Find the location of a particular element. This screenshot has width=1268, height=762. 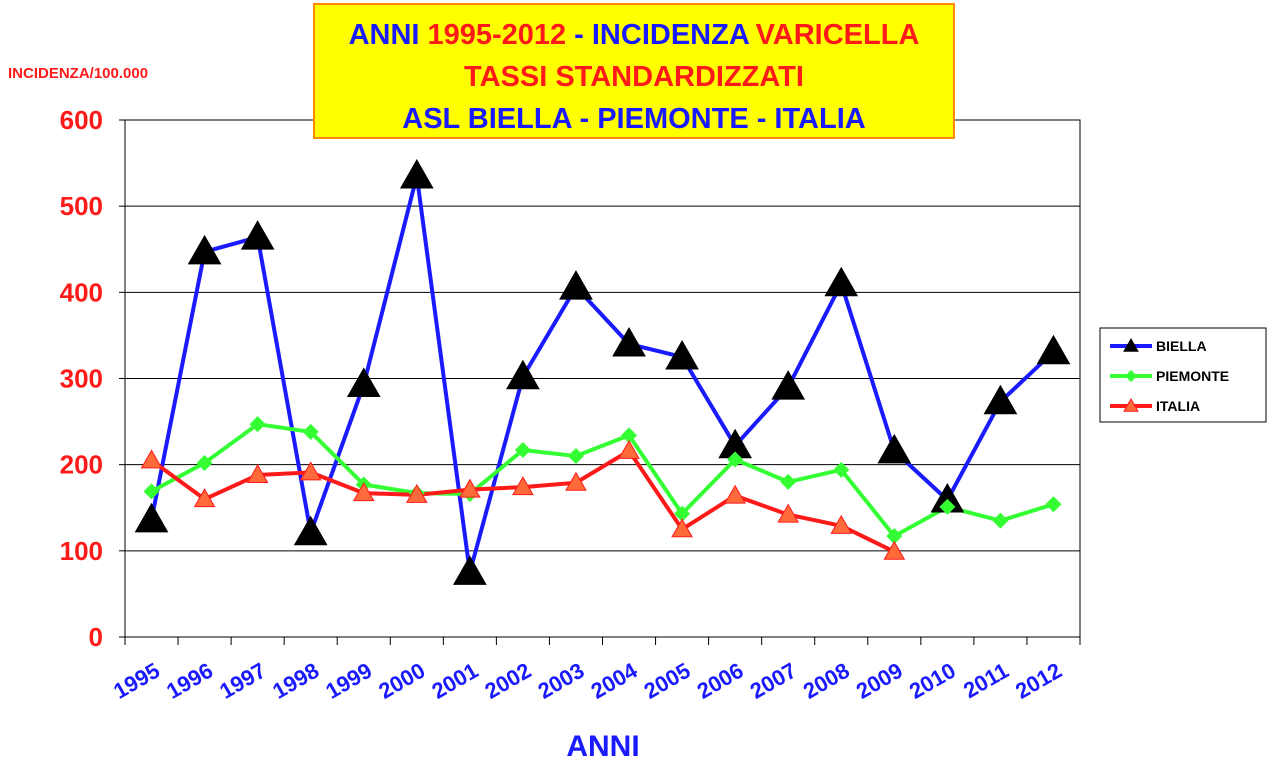

title-segment: ASL BIELLA - PIEMONTE - ITALIA is located at coordinates (634, 119).